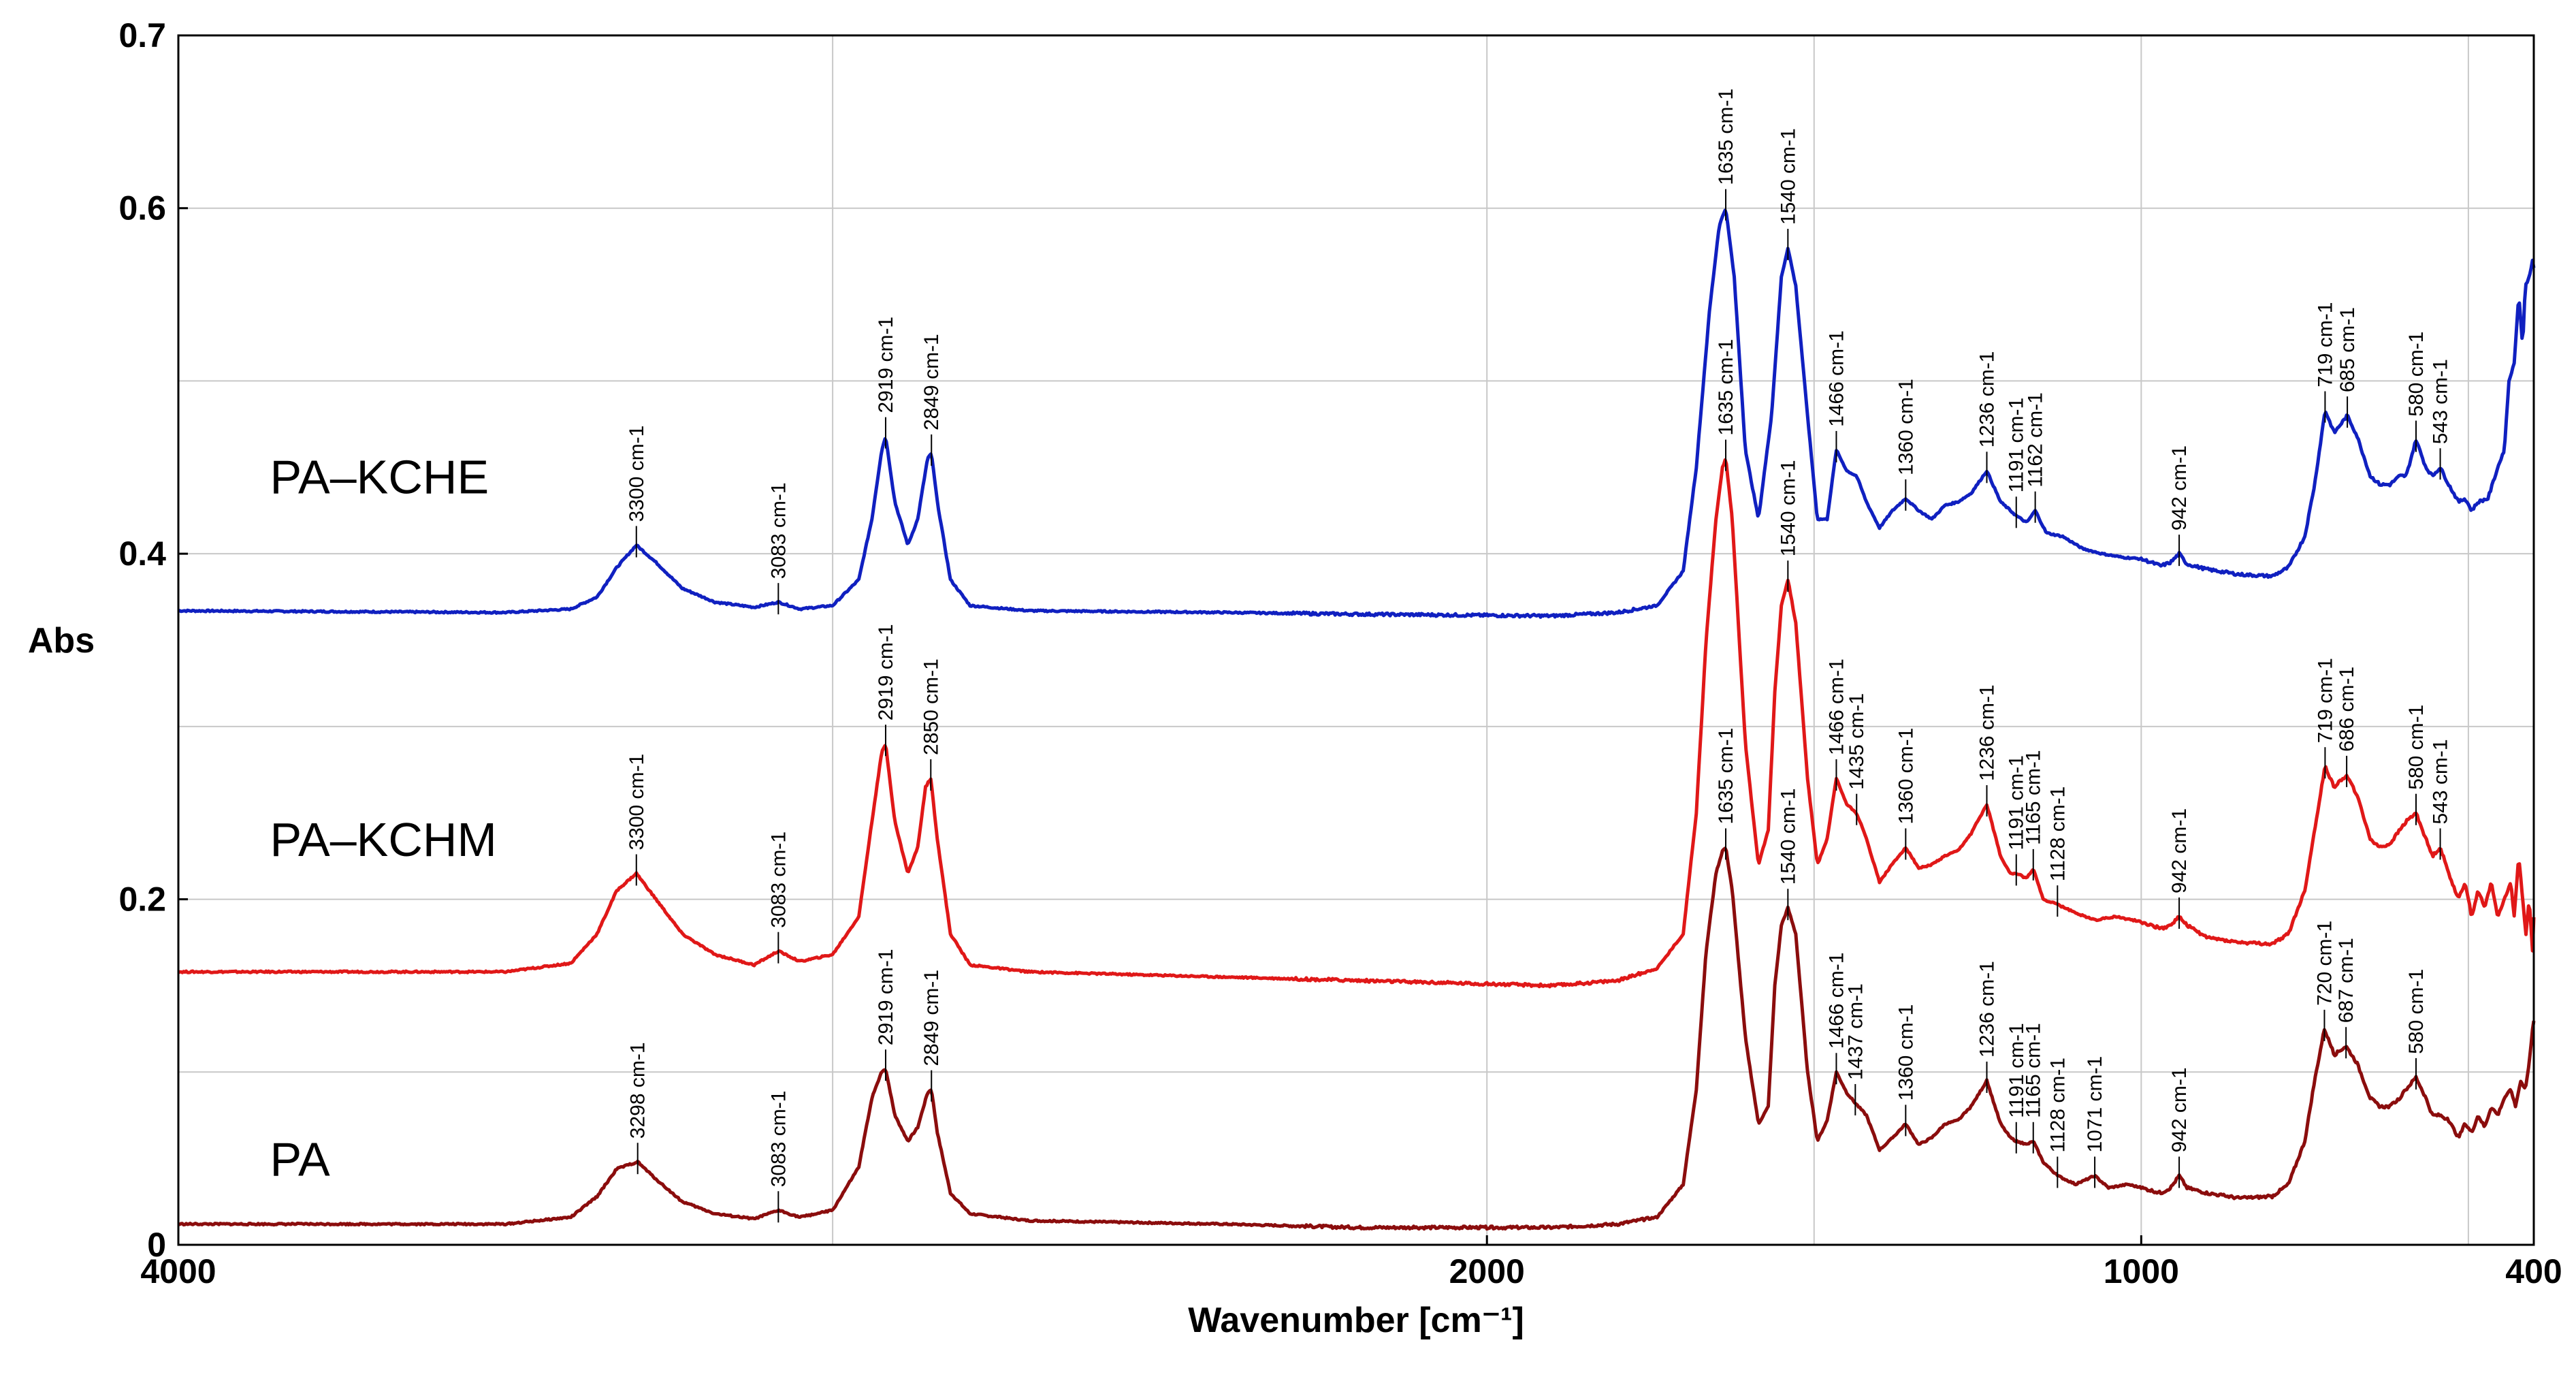  I want to click on y-tick-label: 0, so click(157, 1245).